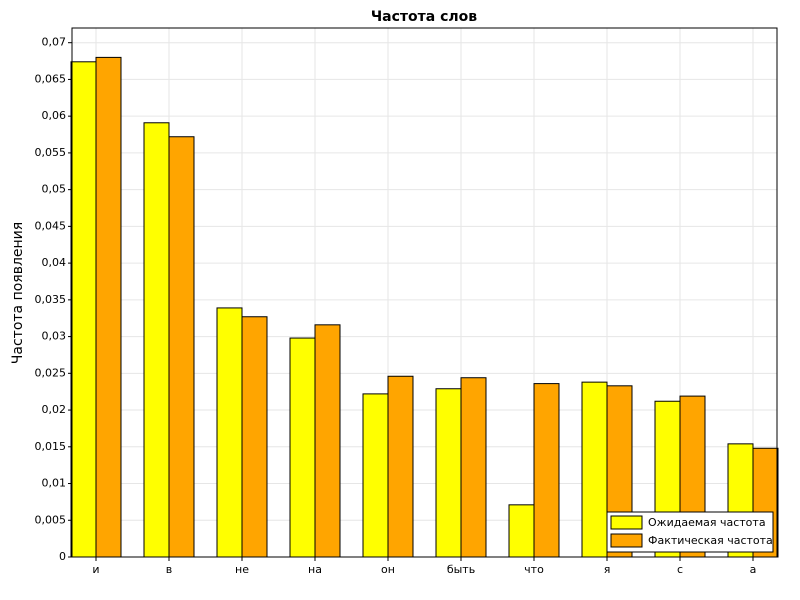 This screenshot has width=800, height=600. Describe the element at coordinates (51, 152) in the screenshot. I see `y-tick-label: 0,055` at that location.